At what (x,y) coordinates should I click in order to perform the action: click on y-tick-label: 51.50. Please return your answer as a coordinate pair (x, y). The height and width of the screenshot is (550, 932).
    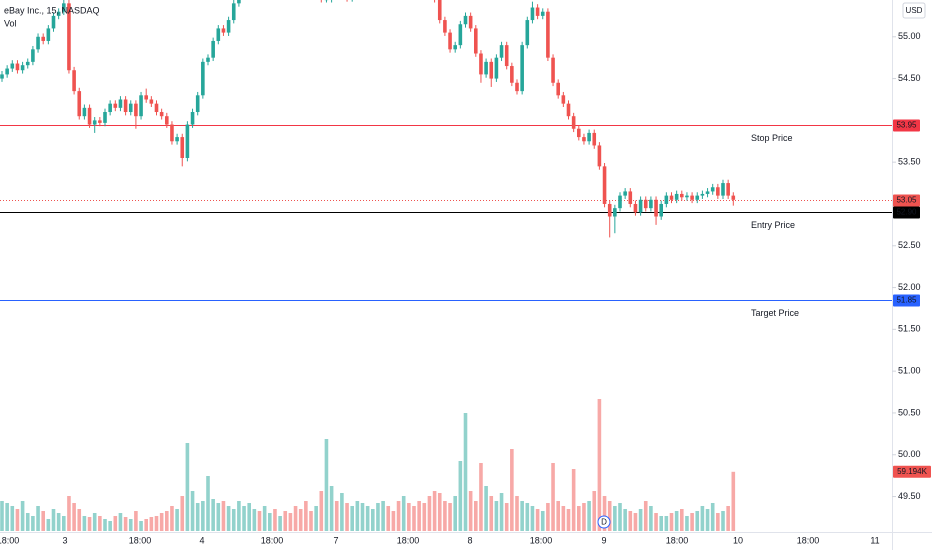
    Looking at the image, I should click on (909, 329).